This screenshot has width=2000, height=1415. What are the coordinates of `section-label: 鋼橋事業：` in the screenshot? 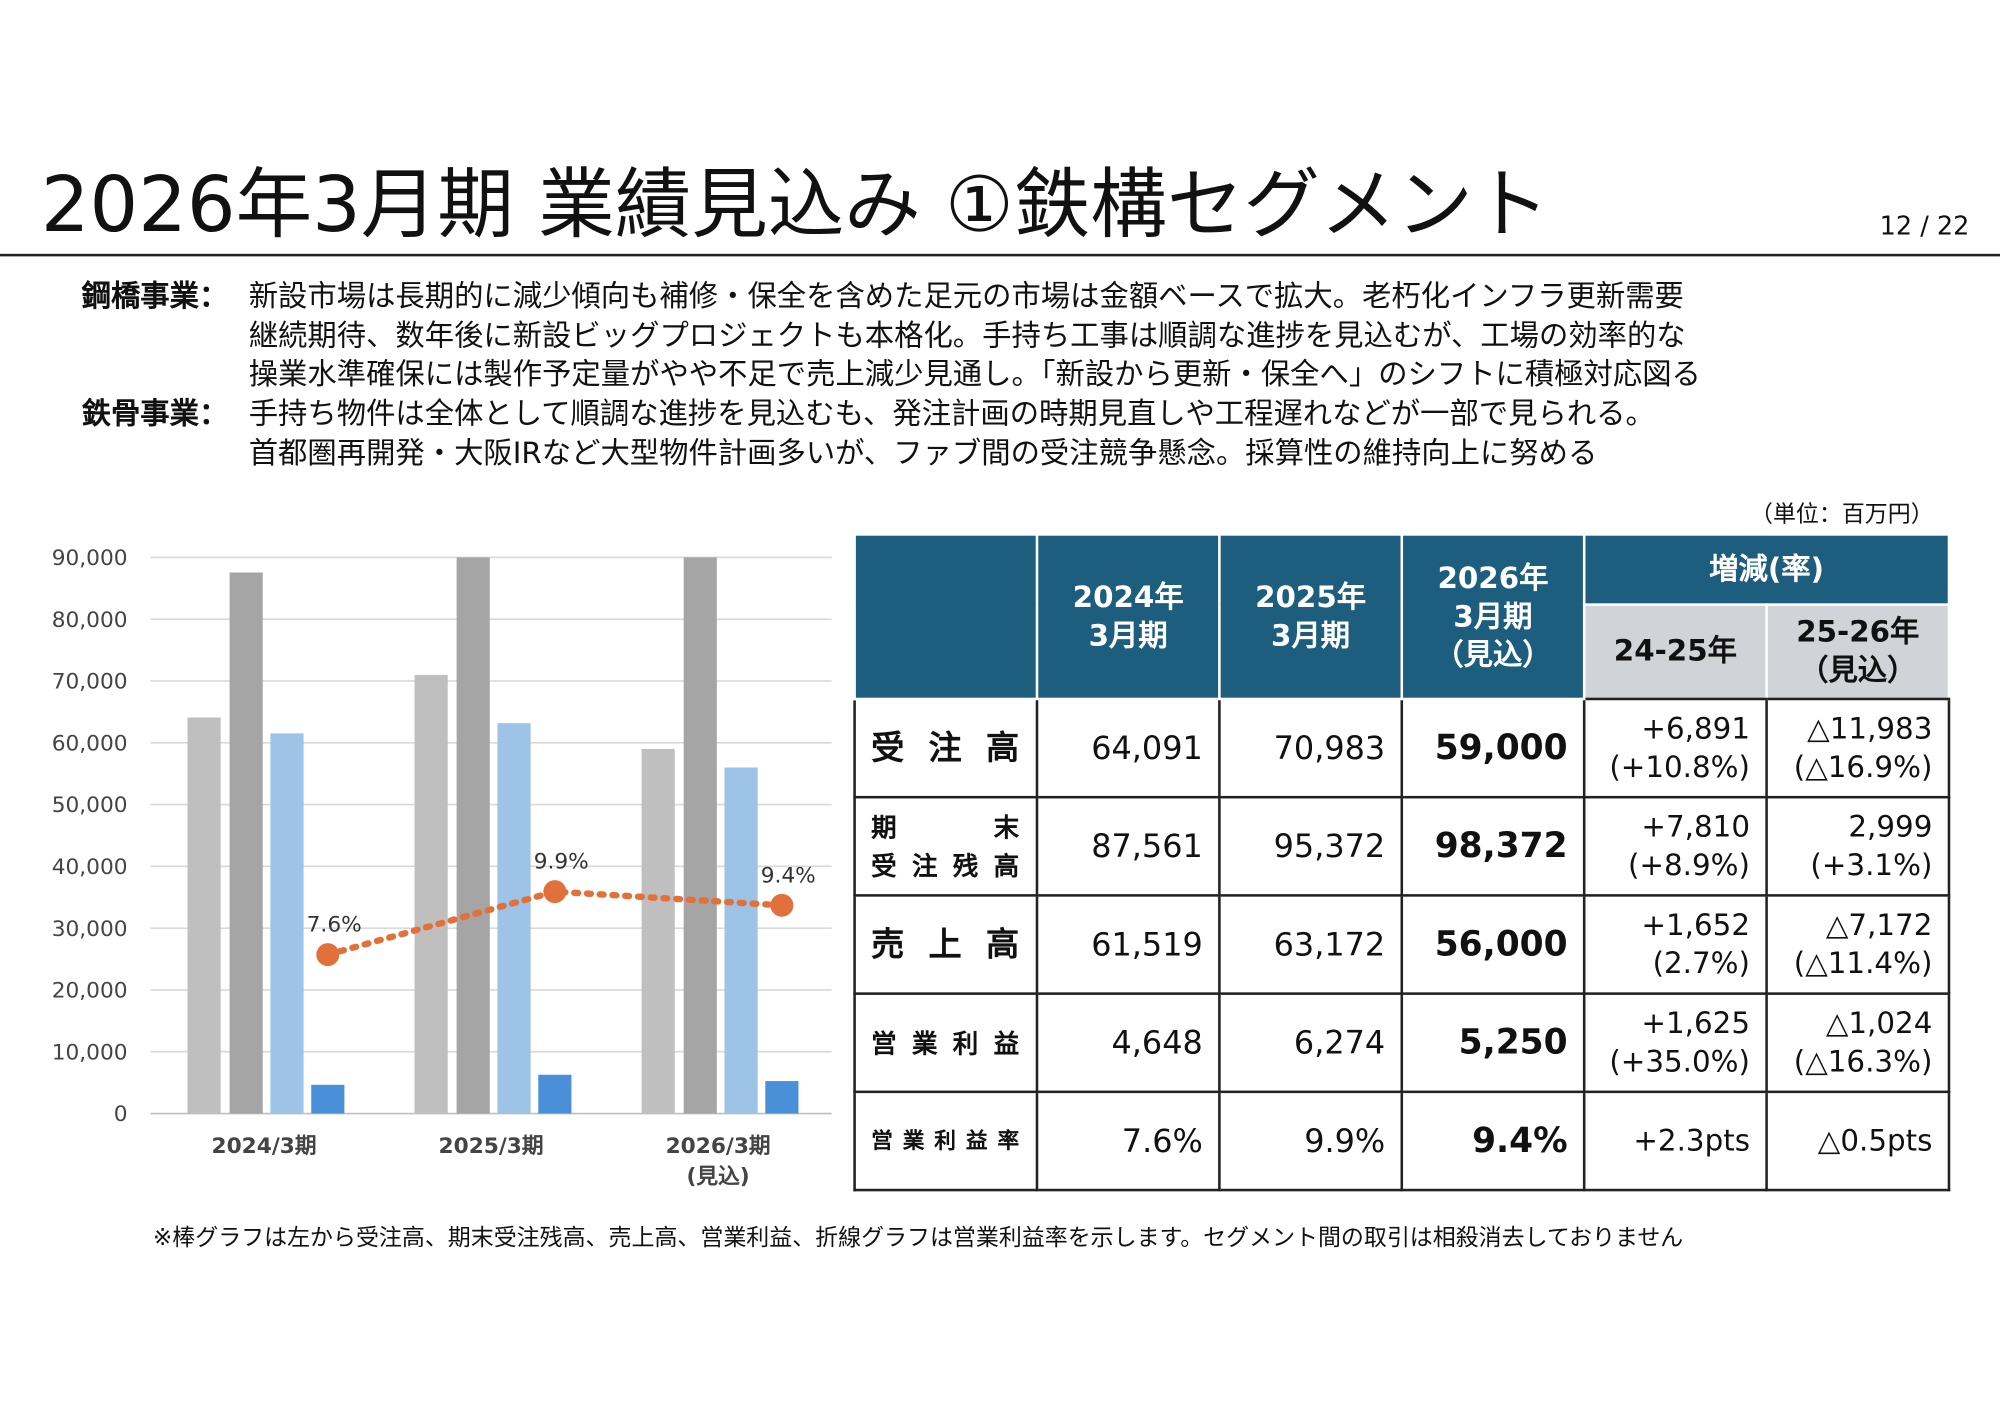 It's located at (155, 297).